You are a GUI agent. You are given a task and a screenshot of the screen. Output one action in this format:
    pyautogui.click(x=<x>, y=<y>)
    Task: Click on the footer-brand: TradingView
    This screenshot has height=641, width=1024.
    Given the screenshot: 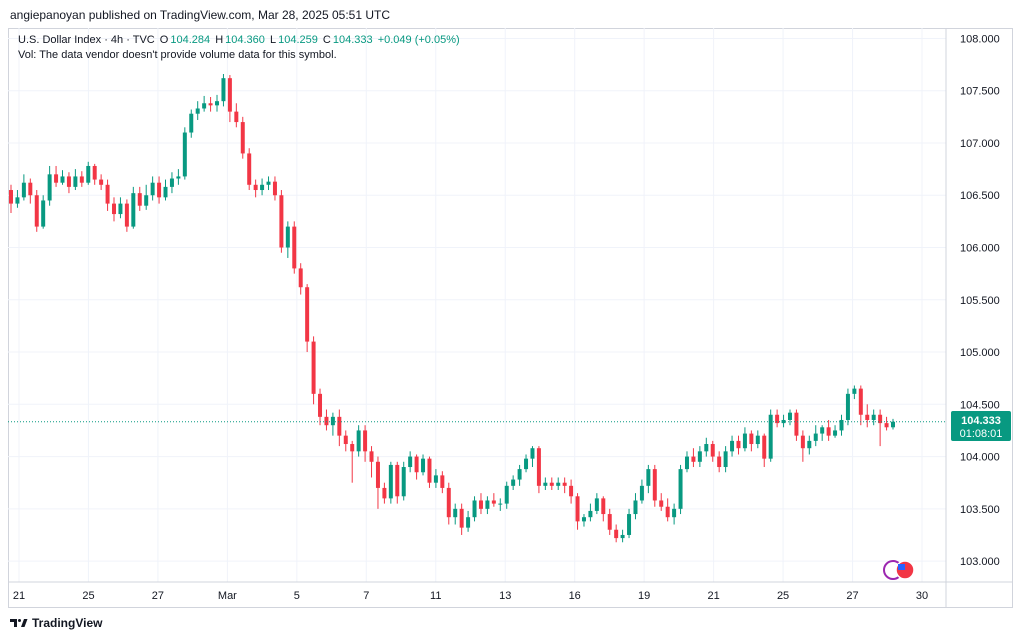 What is the action you would take?
    pyautogui.click(x=56, y=623)
    